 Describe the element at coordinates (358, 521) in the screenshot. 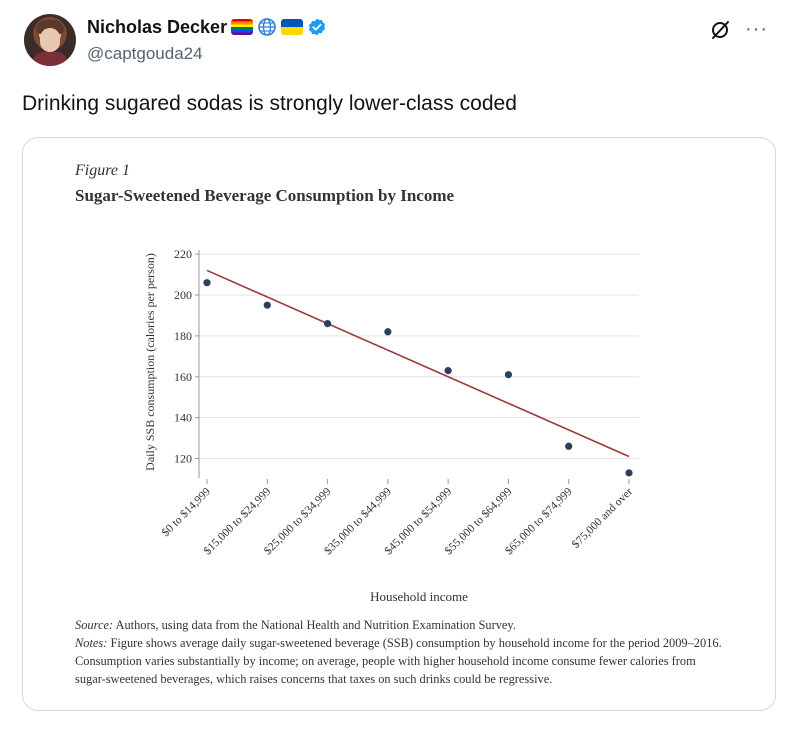

I see `x-tick-label: $35,000 to $44,999` at that location.